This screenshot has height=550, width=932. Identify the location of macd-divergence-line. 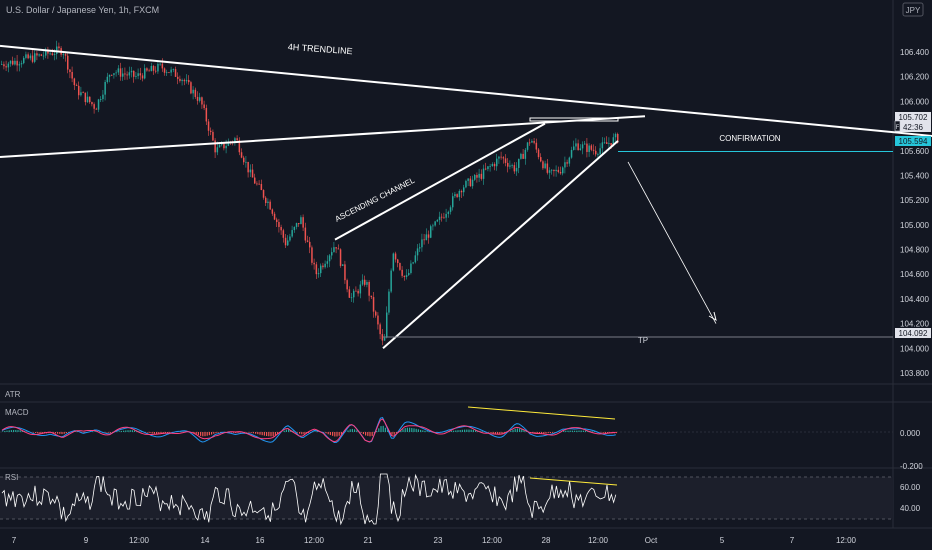
(541, 413).